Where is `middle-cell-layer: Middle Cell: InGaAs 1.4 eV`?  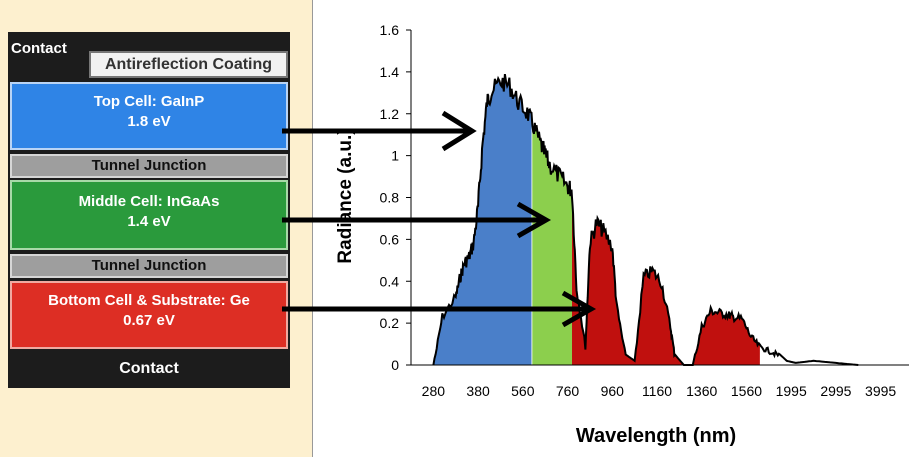 middle-cell-layer: Middle Cell: InGaAs 1.4 eV is located at coordinates (149, 215).